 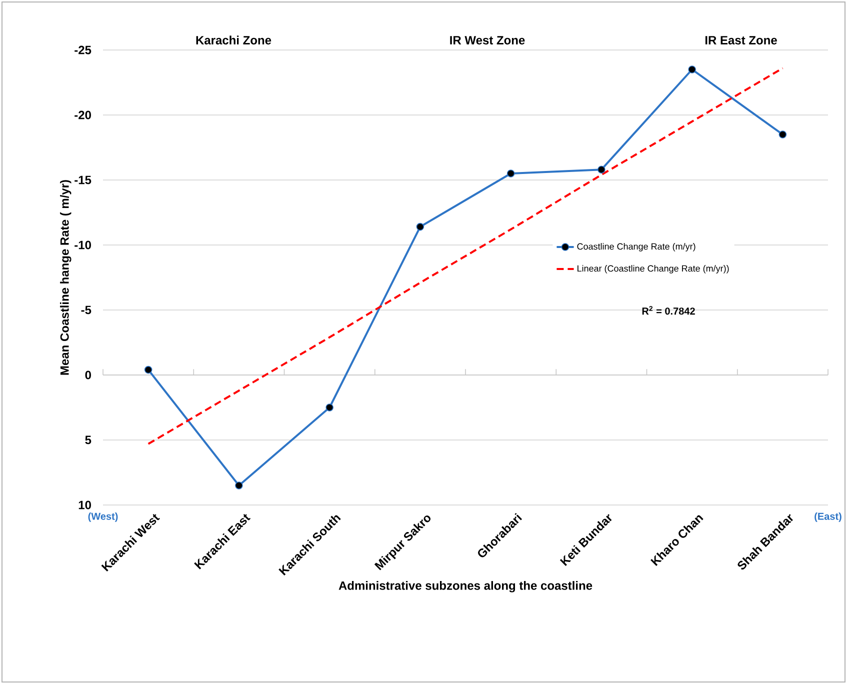 I want to click on legend-label: Coastline Change Rate (m/yr), so click(x=636, y=247).